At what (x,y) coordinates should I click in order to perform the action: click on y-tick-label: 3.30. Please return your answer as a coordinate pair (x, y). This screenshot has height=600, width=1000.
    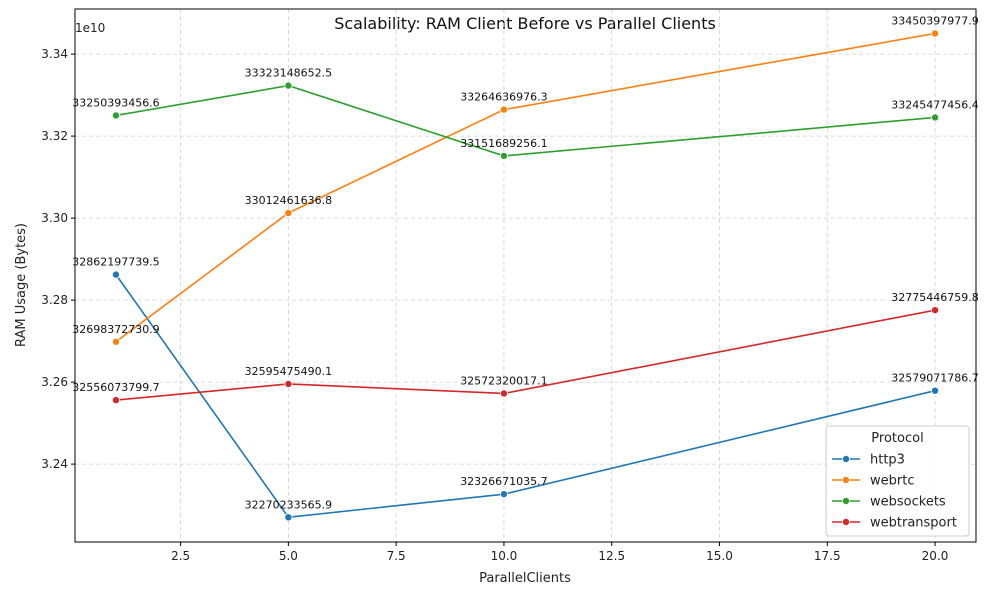
    Looking at the image, I should click on (54, 218).